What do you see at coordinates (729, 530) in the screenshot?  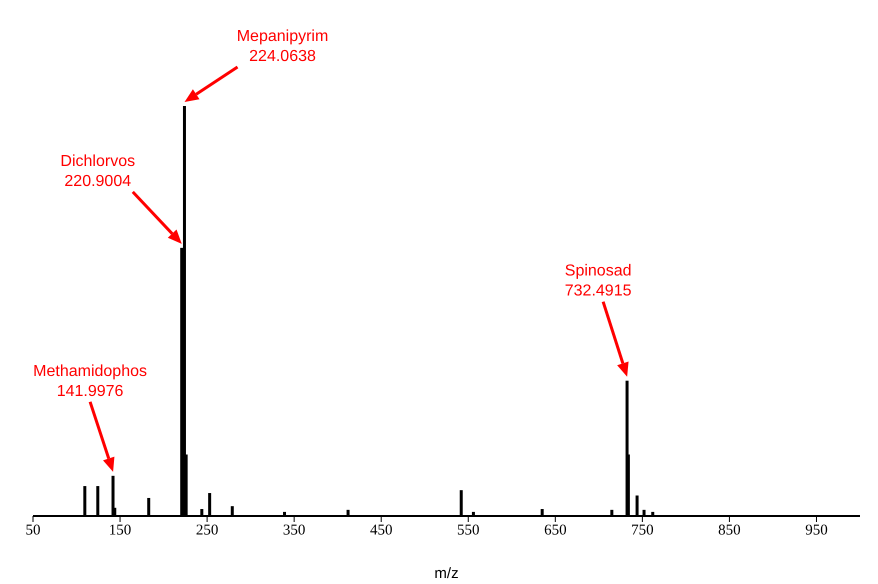 I see `x-tick-label: 850` at bounding box center [729, 530].